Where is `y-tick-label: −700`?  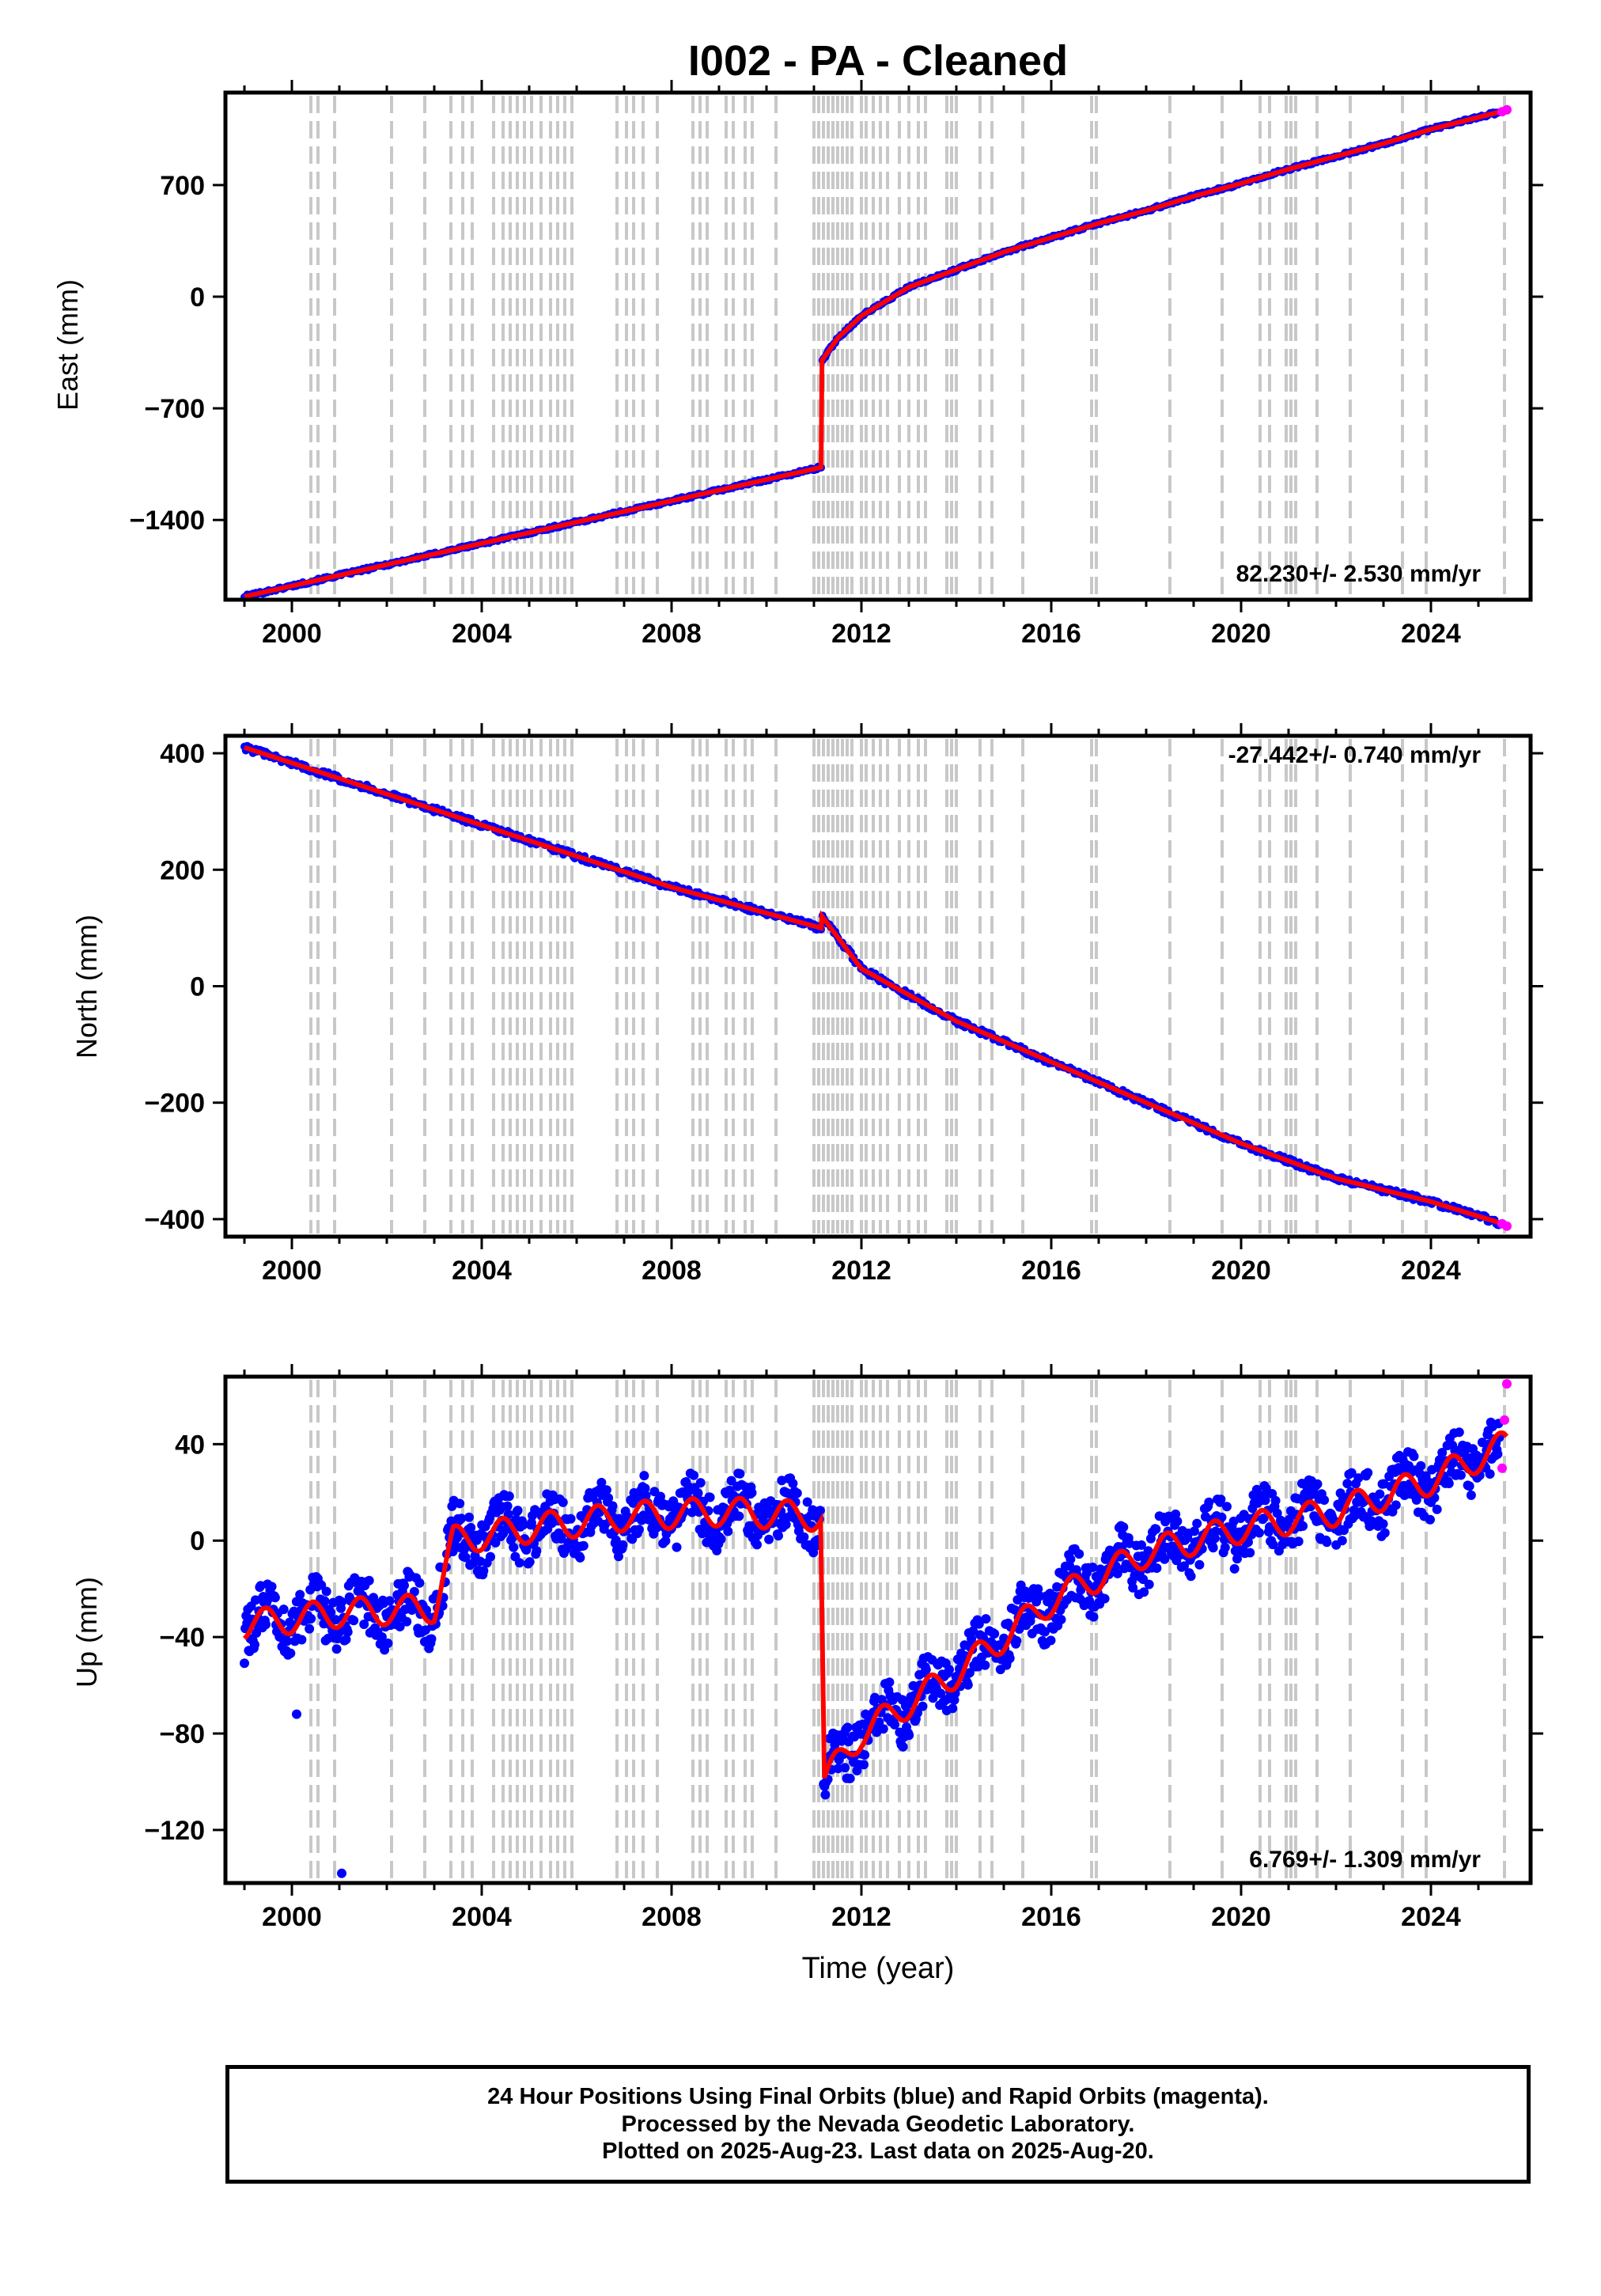
y-tick-label: −700 is located at coordinates (175, 409).